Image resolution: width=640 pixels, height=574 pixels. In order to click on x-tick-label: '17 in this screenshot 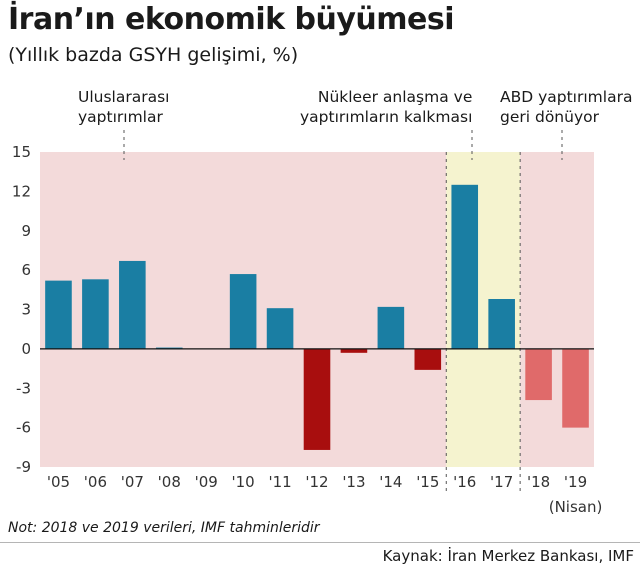, I will do `click(501, 482)`.